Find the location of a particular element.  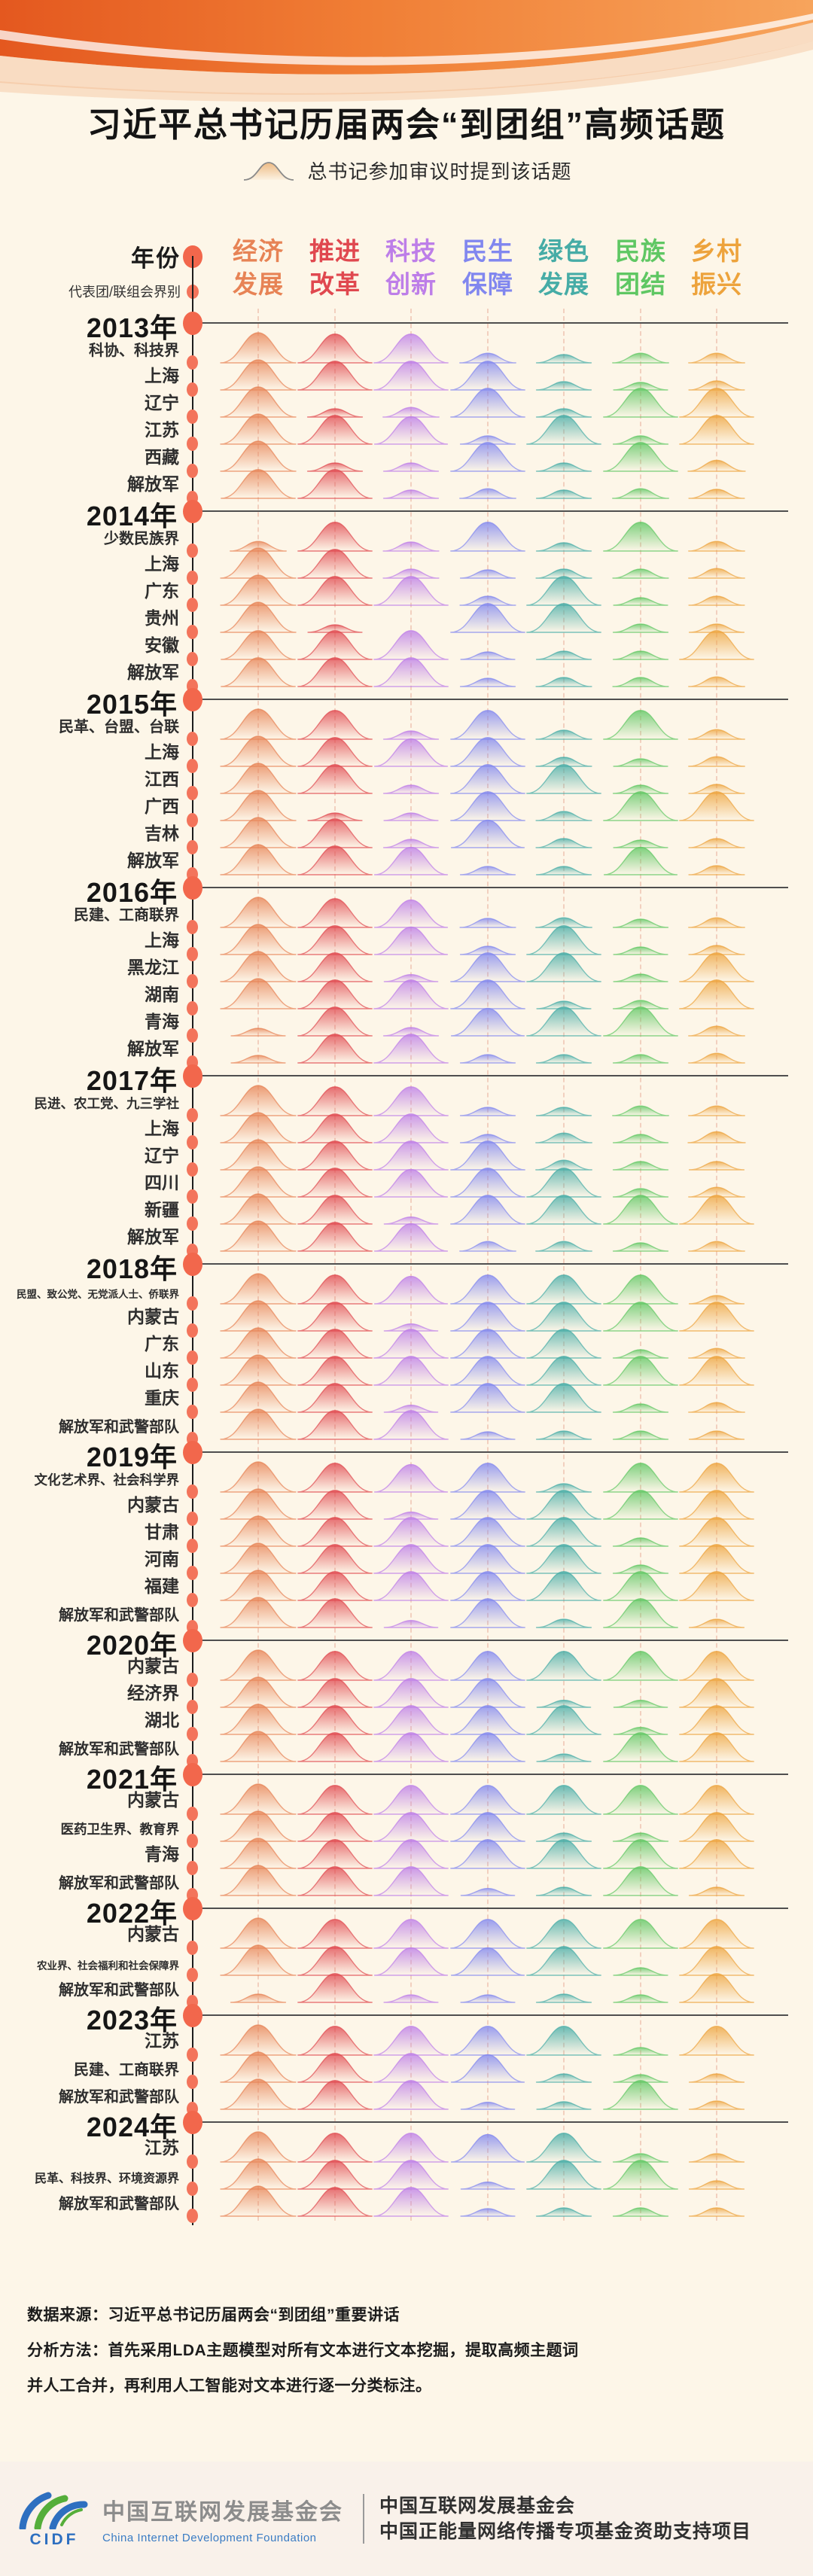

delegation-label: 少数民族界 is located at coordinates (141, 539).